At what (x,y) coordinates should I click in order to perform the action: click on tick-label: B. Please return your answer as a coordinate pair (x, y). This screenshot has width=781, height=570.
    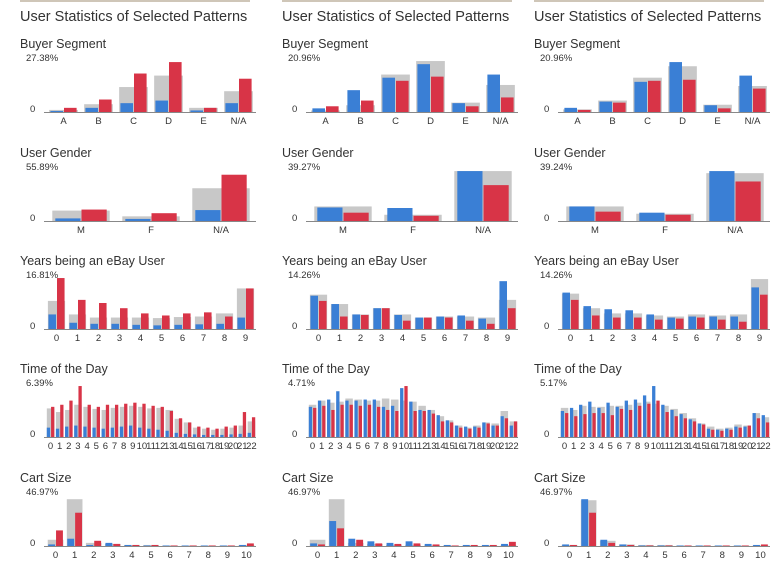
    Looking at the image, I should click on (98, 121).